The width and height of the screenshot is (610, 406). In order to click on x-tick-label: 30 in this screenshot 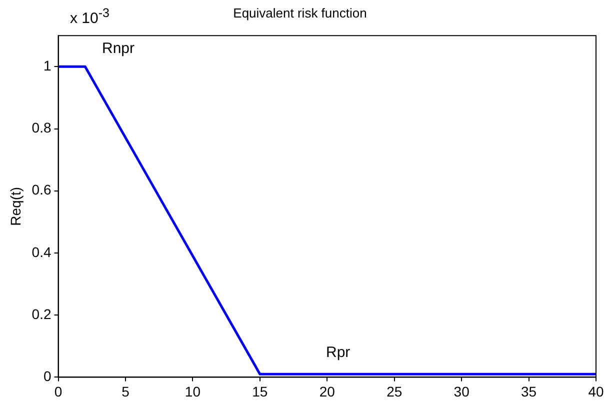, I will do `click(462, 391)`.